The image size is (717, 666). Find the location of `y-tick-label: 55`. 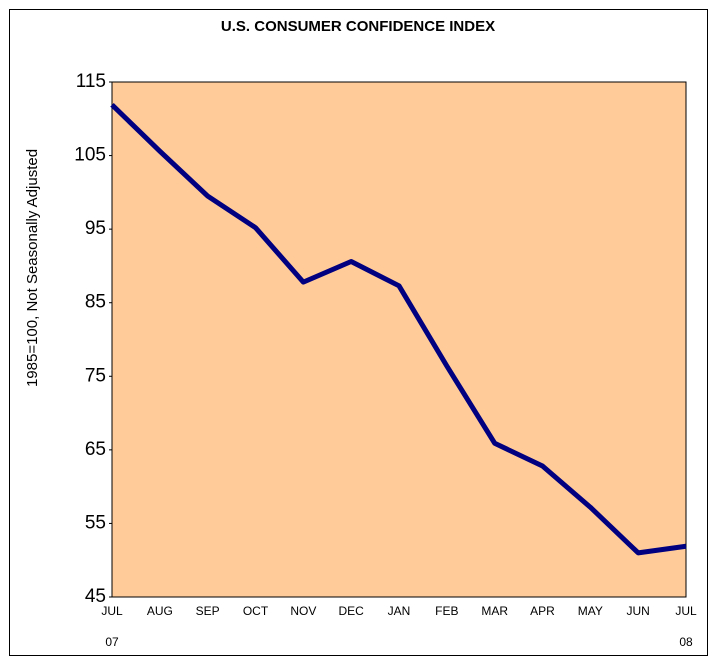

y-tick-label: 55 is located at coordinates (95, 522).